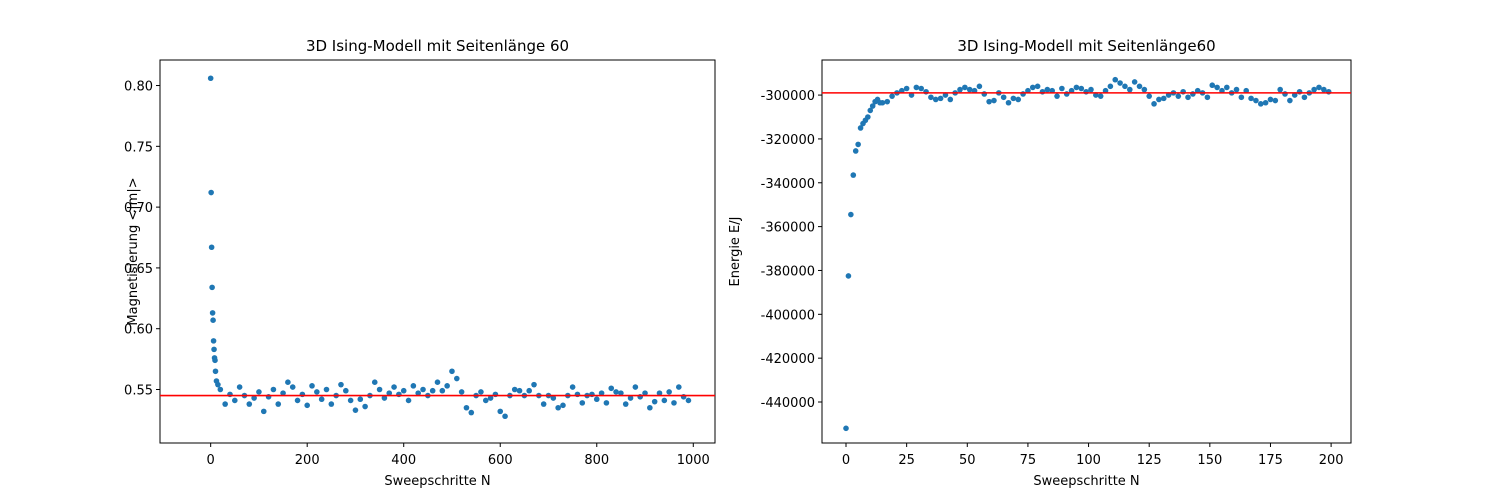 This screenshot has width=1500, height=500. What do you see at coordinates (788, 359) in the screenshot?
I see `y-tick-label: -420000` at bounding box center [788, 359].